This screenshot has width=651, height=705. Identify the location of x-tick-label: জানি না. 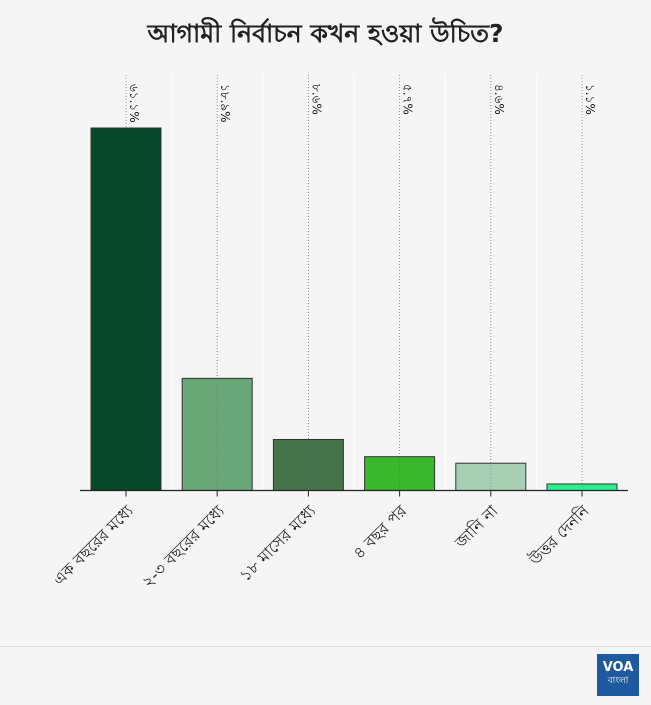
(475, 526).